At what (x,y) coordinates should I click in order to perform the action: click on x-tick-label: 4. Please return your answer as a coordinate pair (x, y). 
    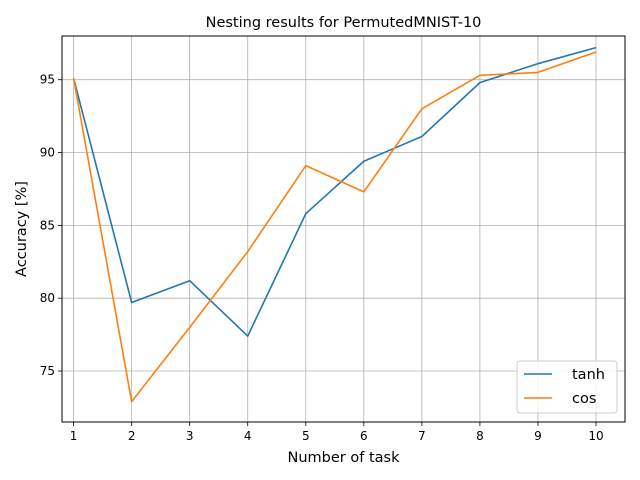
    Looking at the image, I should click on (248, 436).